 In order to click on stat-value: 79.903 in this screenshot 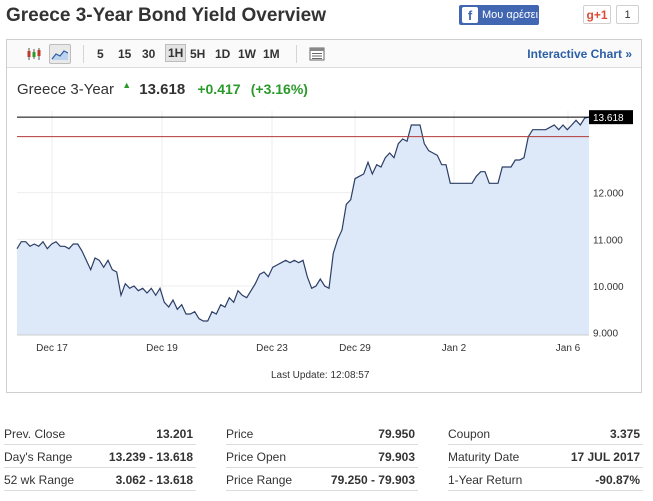, I will do `click(396, 457)`.